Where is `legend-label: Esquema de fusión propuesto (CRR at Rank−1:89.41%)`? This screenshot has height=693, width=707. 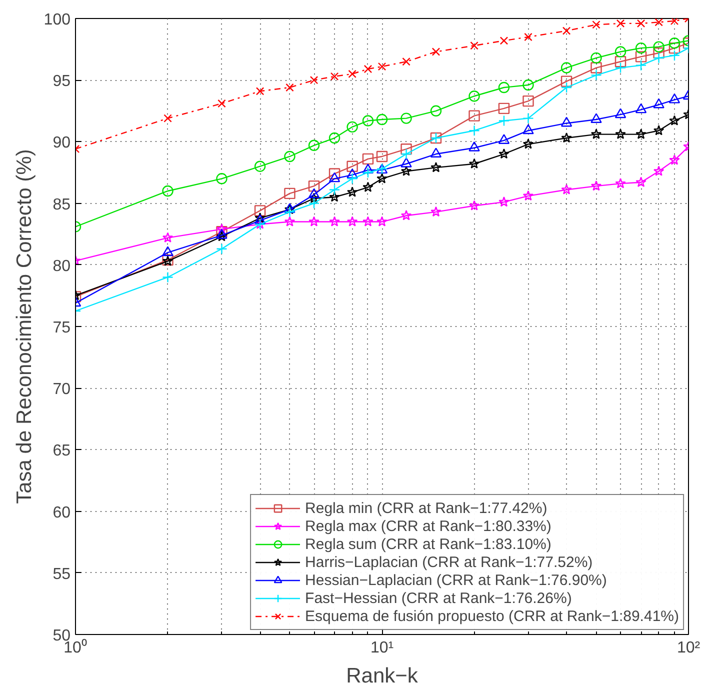
legend-label: Esquema de fusión propuesto (CRR at Rank−1:89.41%) is located at coordinates (492, 616).